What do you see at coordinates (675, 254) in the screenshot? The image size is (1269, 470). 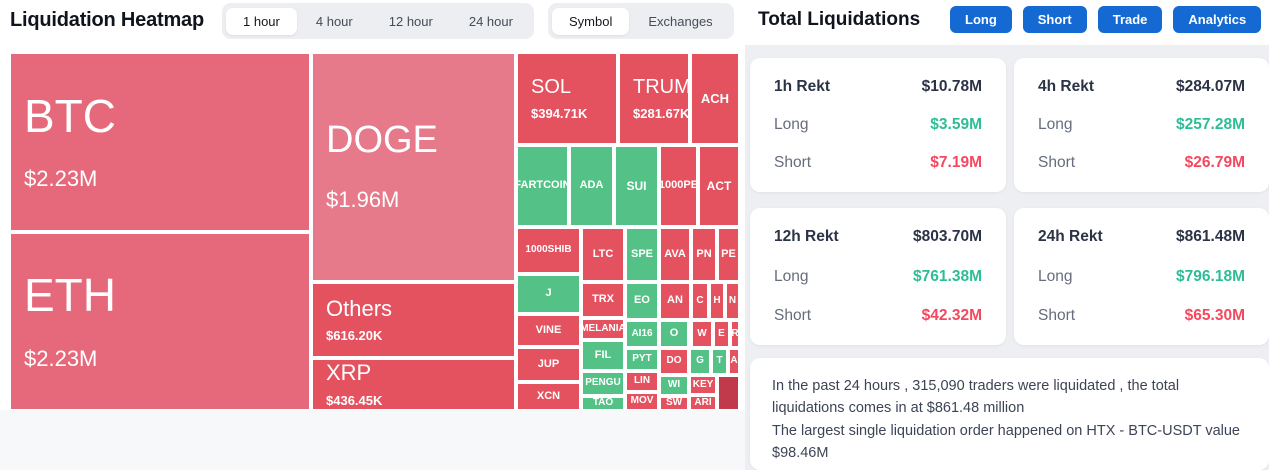 I see `treemap-tile-ava: AVA` at bounding box center [675, 254].